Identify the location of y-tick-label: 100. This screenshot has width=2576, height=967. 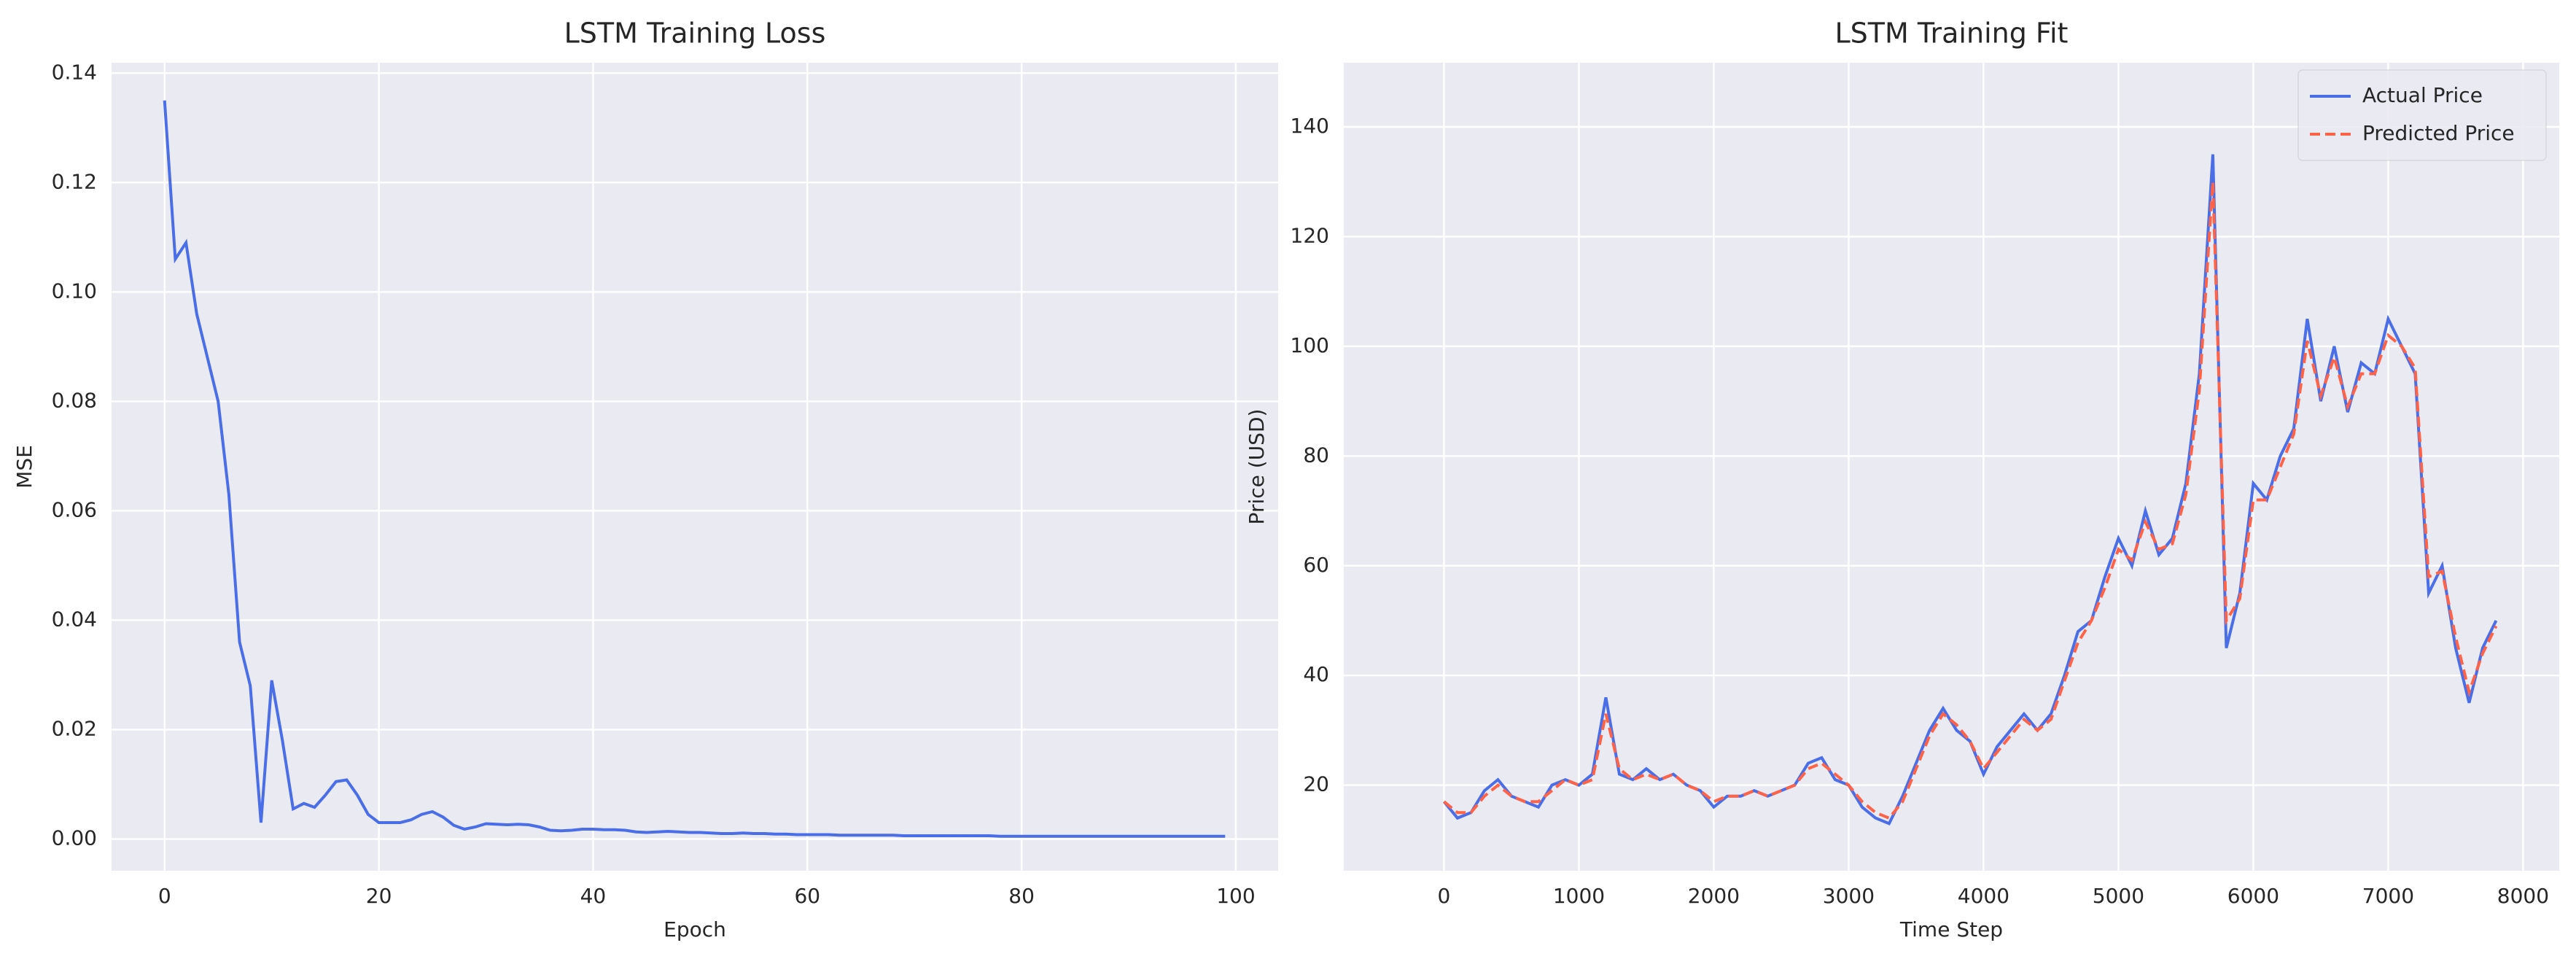
(1310, 345).